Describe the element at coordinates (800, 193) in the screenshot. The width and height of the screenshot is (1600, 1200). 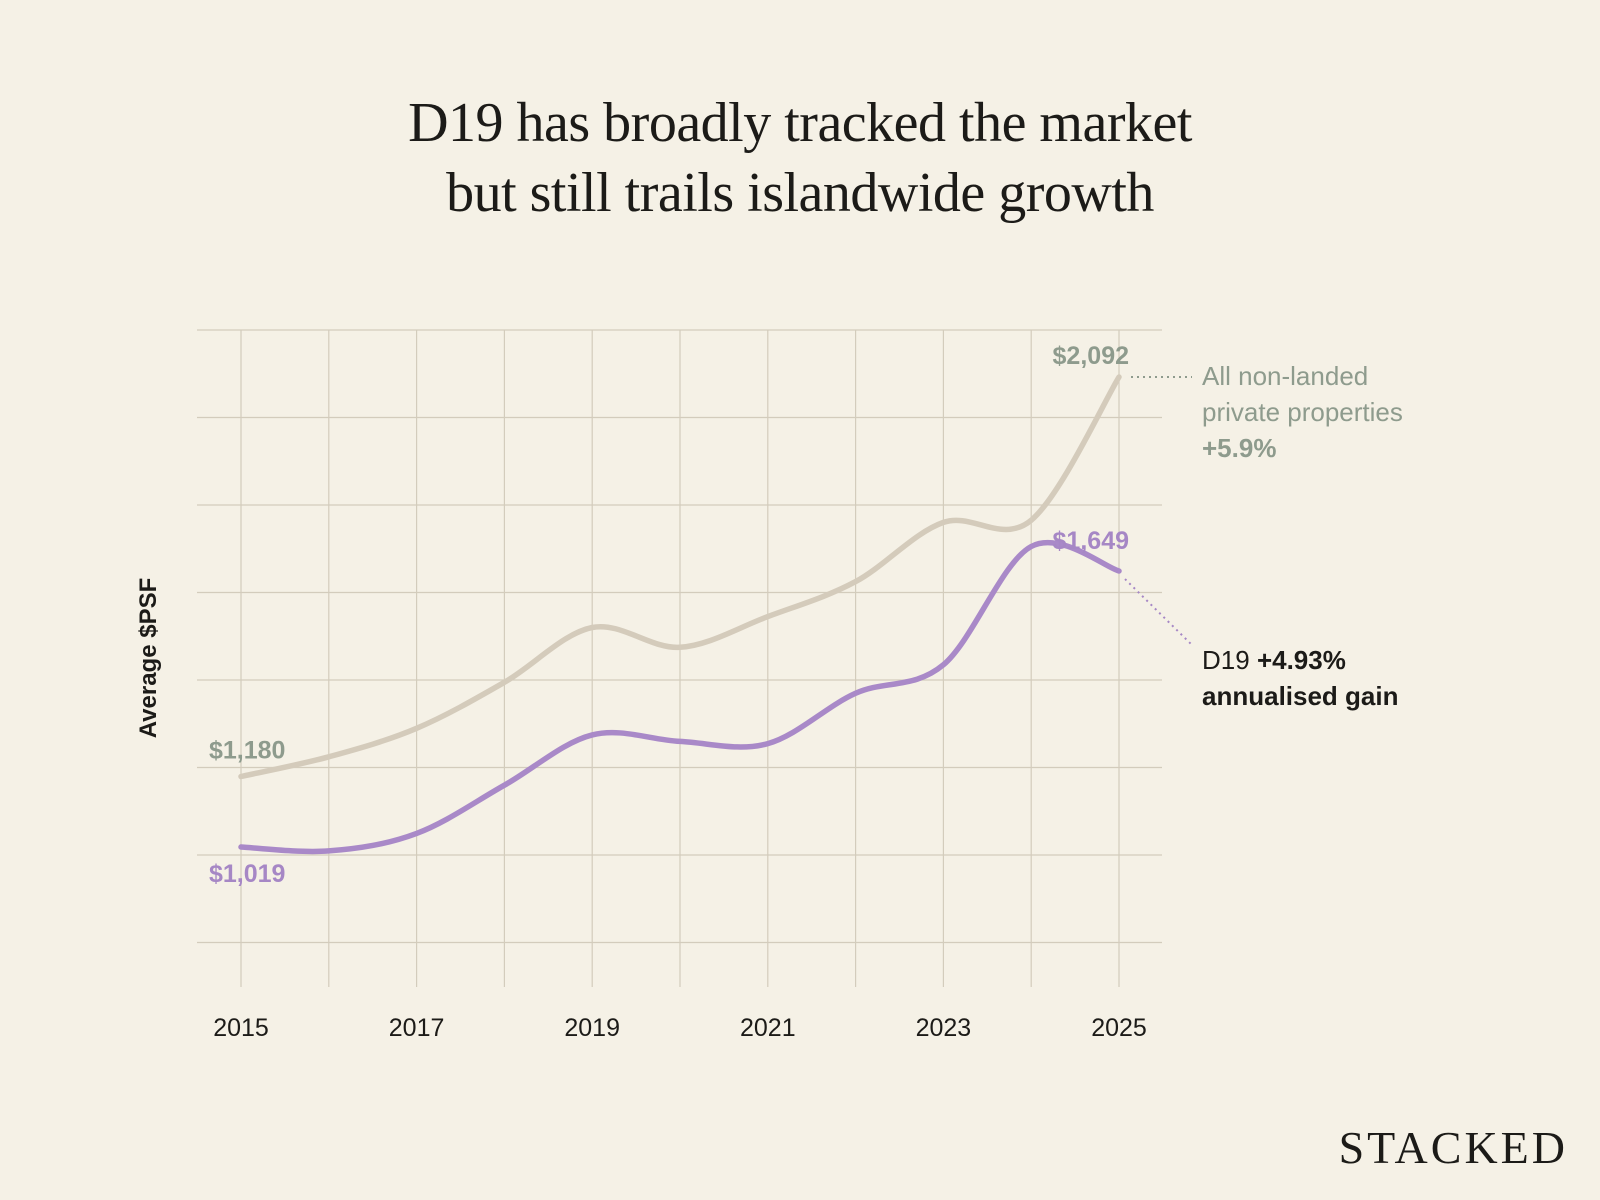
I see `title-line-2: but still trails islandwide growth` at that location.